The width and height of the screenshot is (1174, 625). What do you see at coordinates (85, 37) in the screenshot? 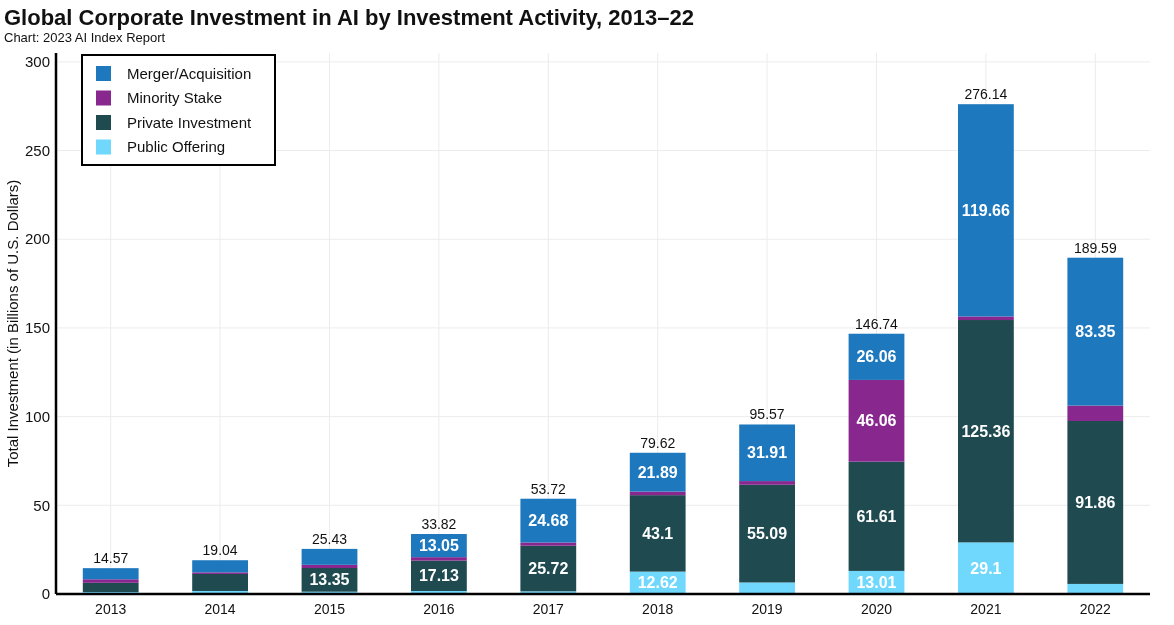
I see `chart-subtitle: Chart: 2023 AI Index Report` at bounding box center [85, 37].